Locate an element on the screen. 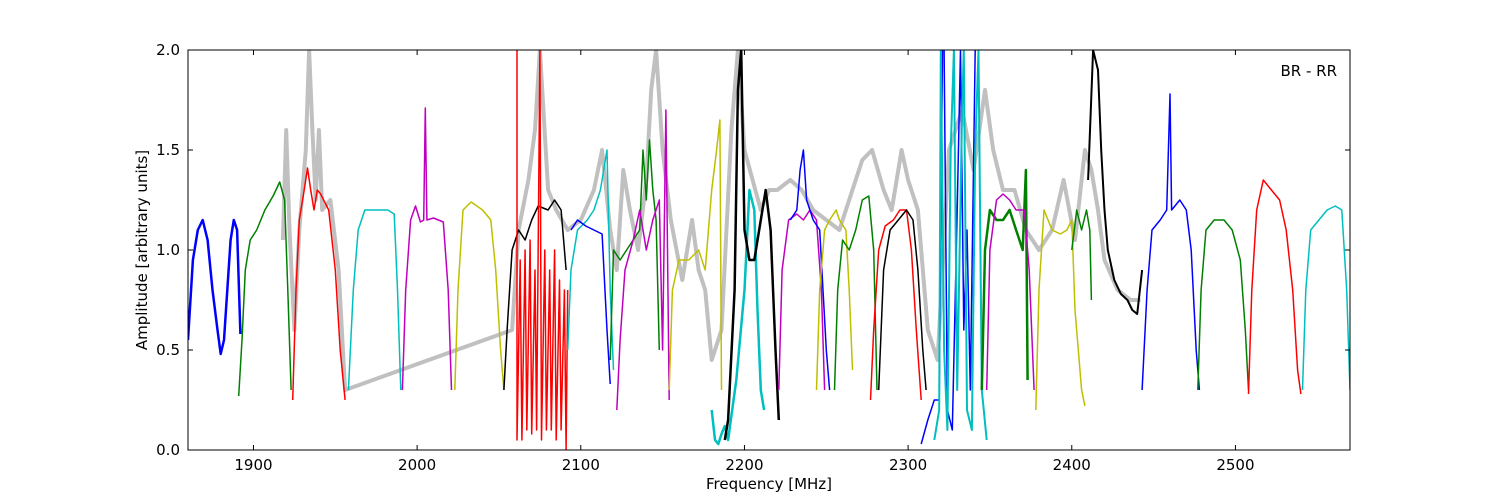 This screenshot has height=500, width=1500. x-tick-label: 2400 is located at coordinates (1072, 465).